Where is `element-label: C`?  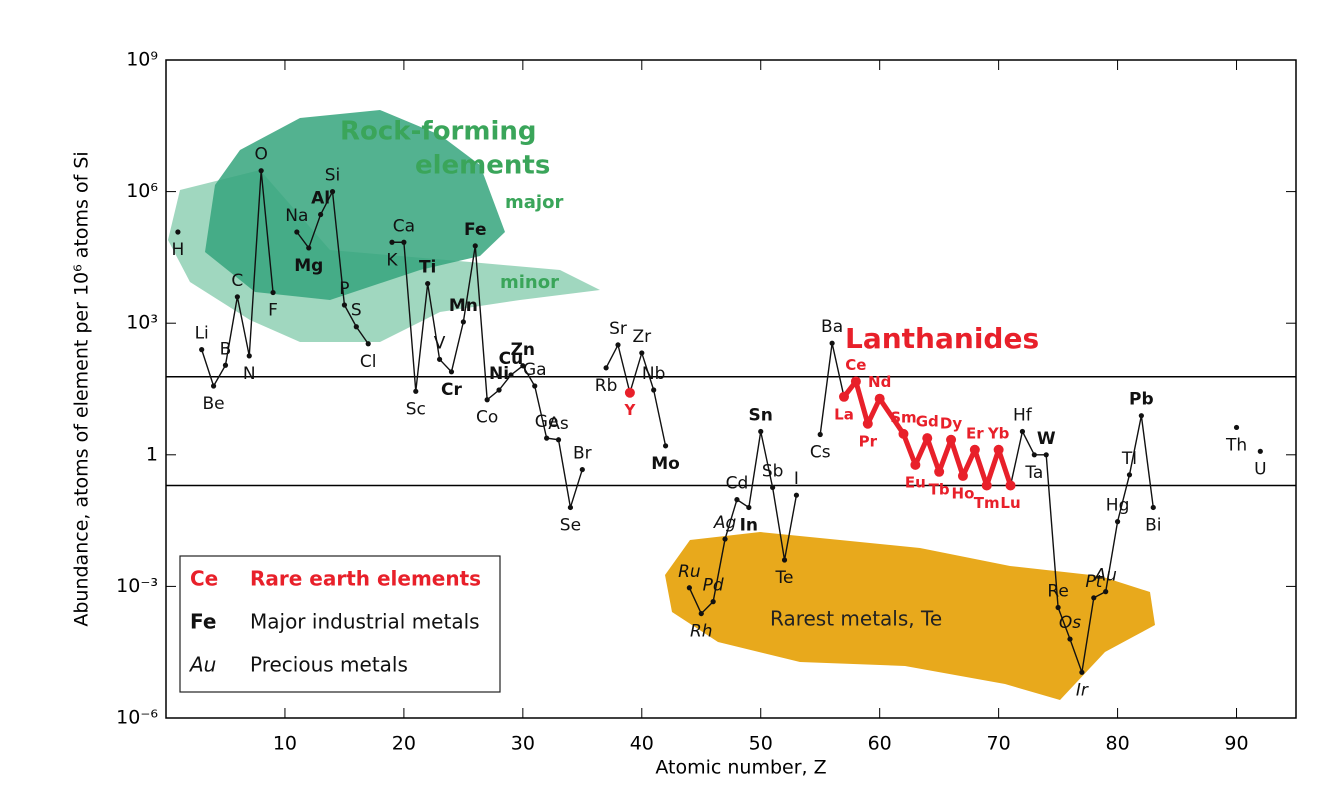 element-label: C is located at coordinates (237, 281).